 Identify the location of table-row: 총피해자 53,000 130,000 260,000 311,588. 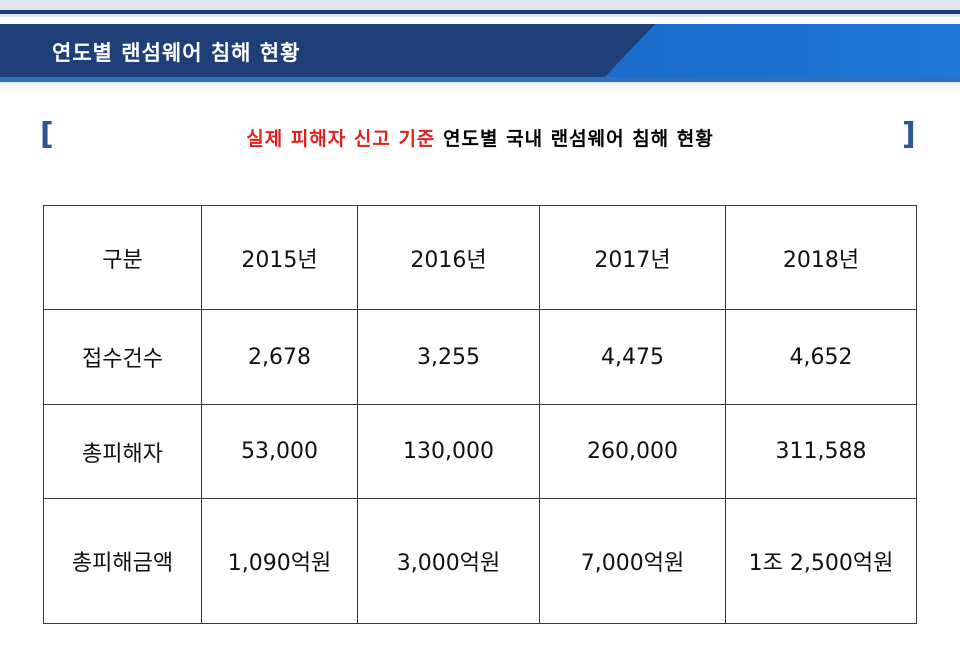
(480, 451).